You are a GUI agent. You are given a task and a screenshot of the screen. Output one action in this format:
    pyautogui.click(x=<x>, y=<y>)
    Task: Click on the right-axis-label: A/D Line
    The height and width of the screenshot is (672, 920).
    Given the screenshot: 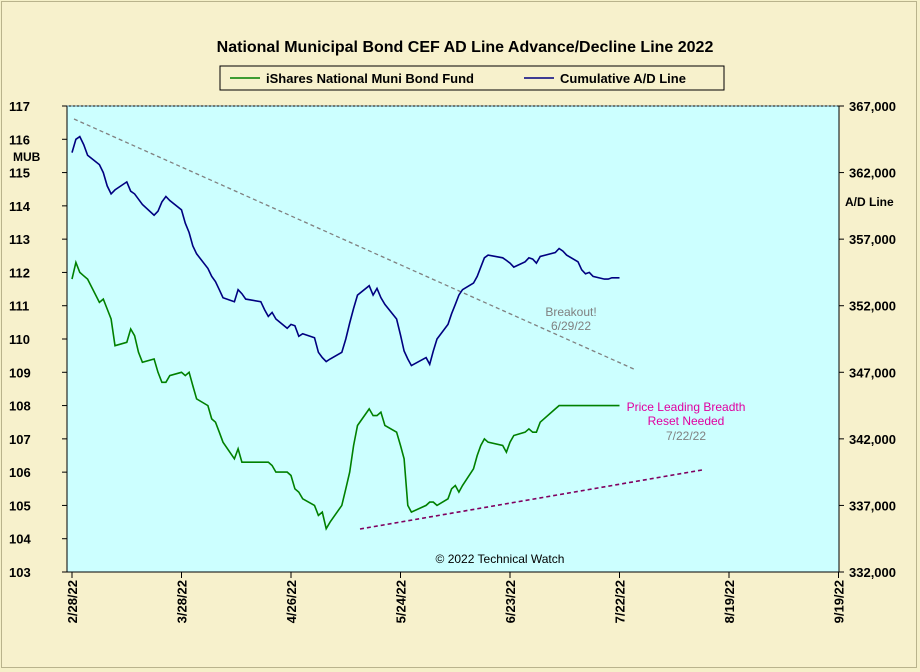 What is the action you would take?
    pyautogui.click(x=869, y=202)
    